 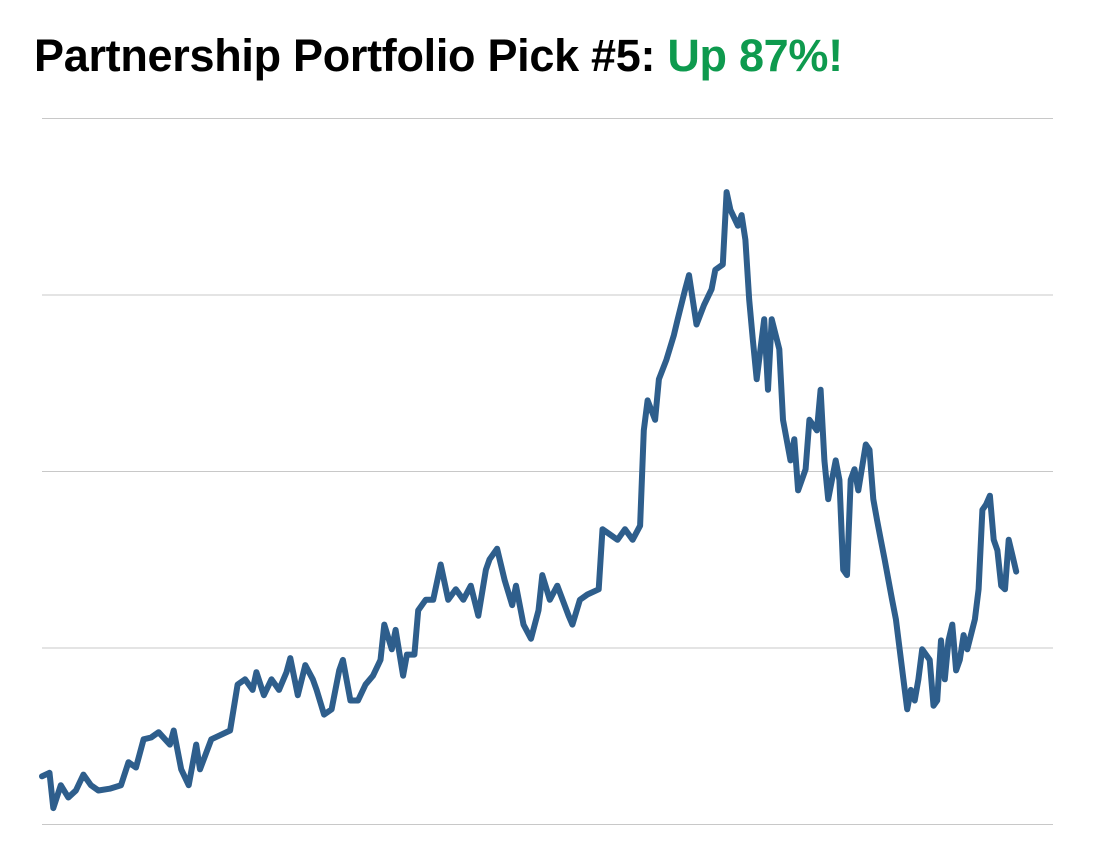 I want to click on chart-title: Partnership Portfolio Pick #5: Up 87%!, so click(x=438, y=56).